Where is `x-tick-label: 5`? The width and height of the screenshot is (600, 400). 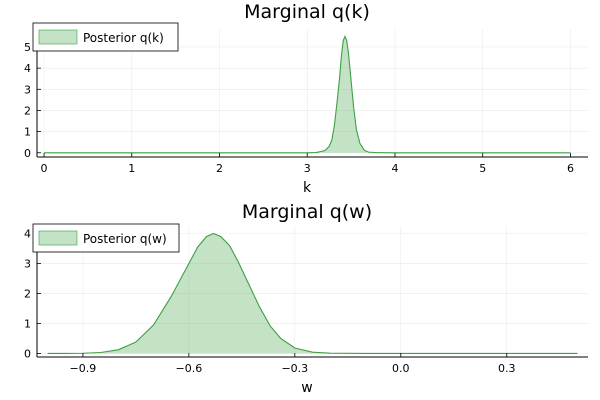 x-tick-label: 5 is located at coordinates (482, 168).